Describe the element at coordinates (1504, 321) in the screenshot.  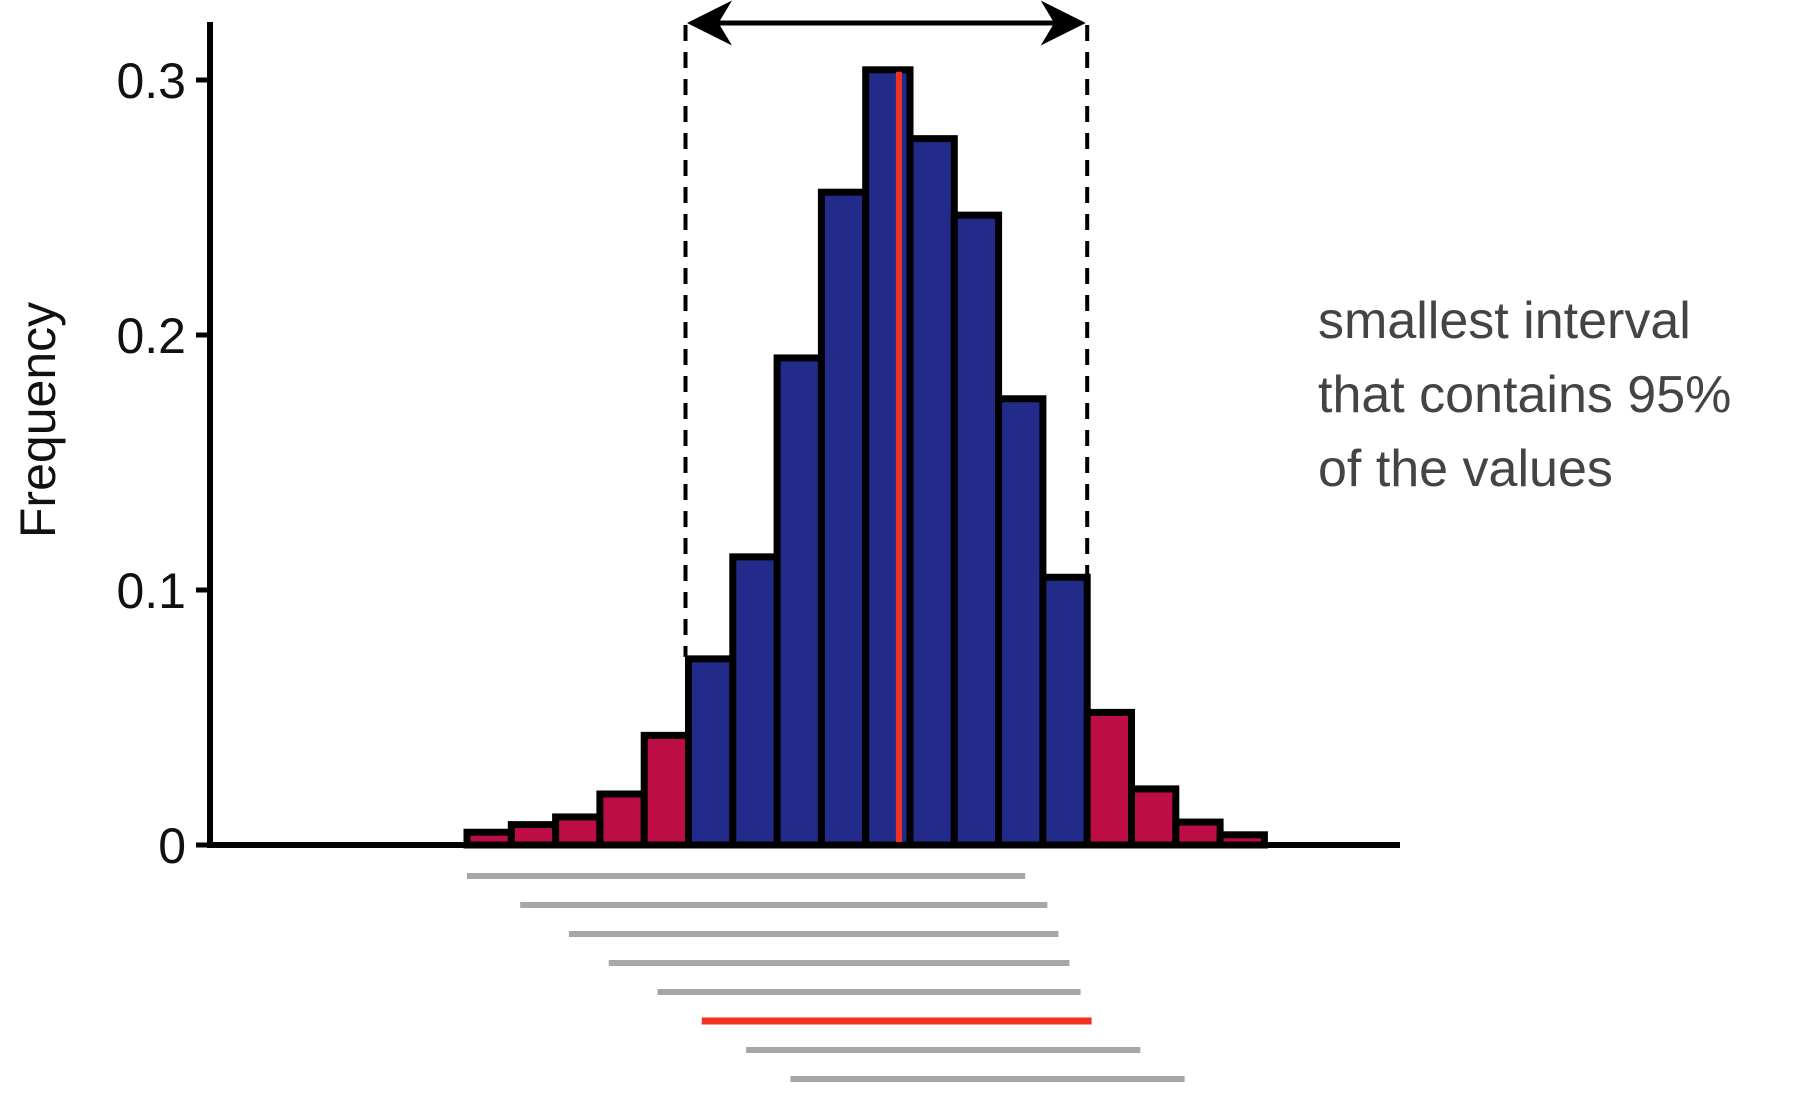
I see `annotation-line-1: smallest interval` at that location.